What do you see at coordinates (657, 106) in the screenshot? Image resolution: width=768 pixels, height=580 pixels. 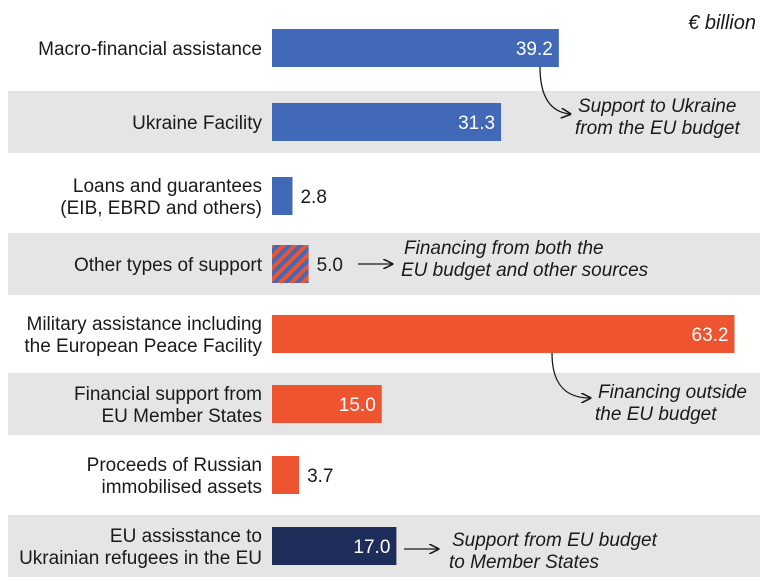 I see `annotation-text: Support to Ukraine` at bounding box center [657, 106].